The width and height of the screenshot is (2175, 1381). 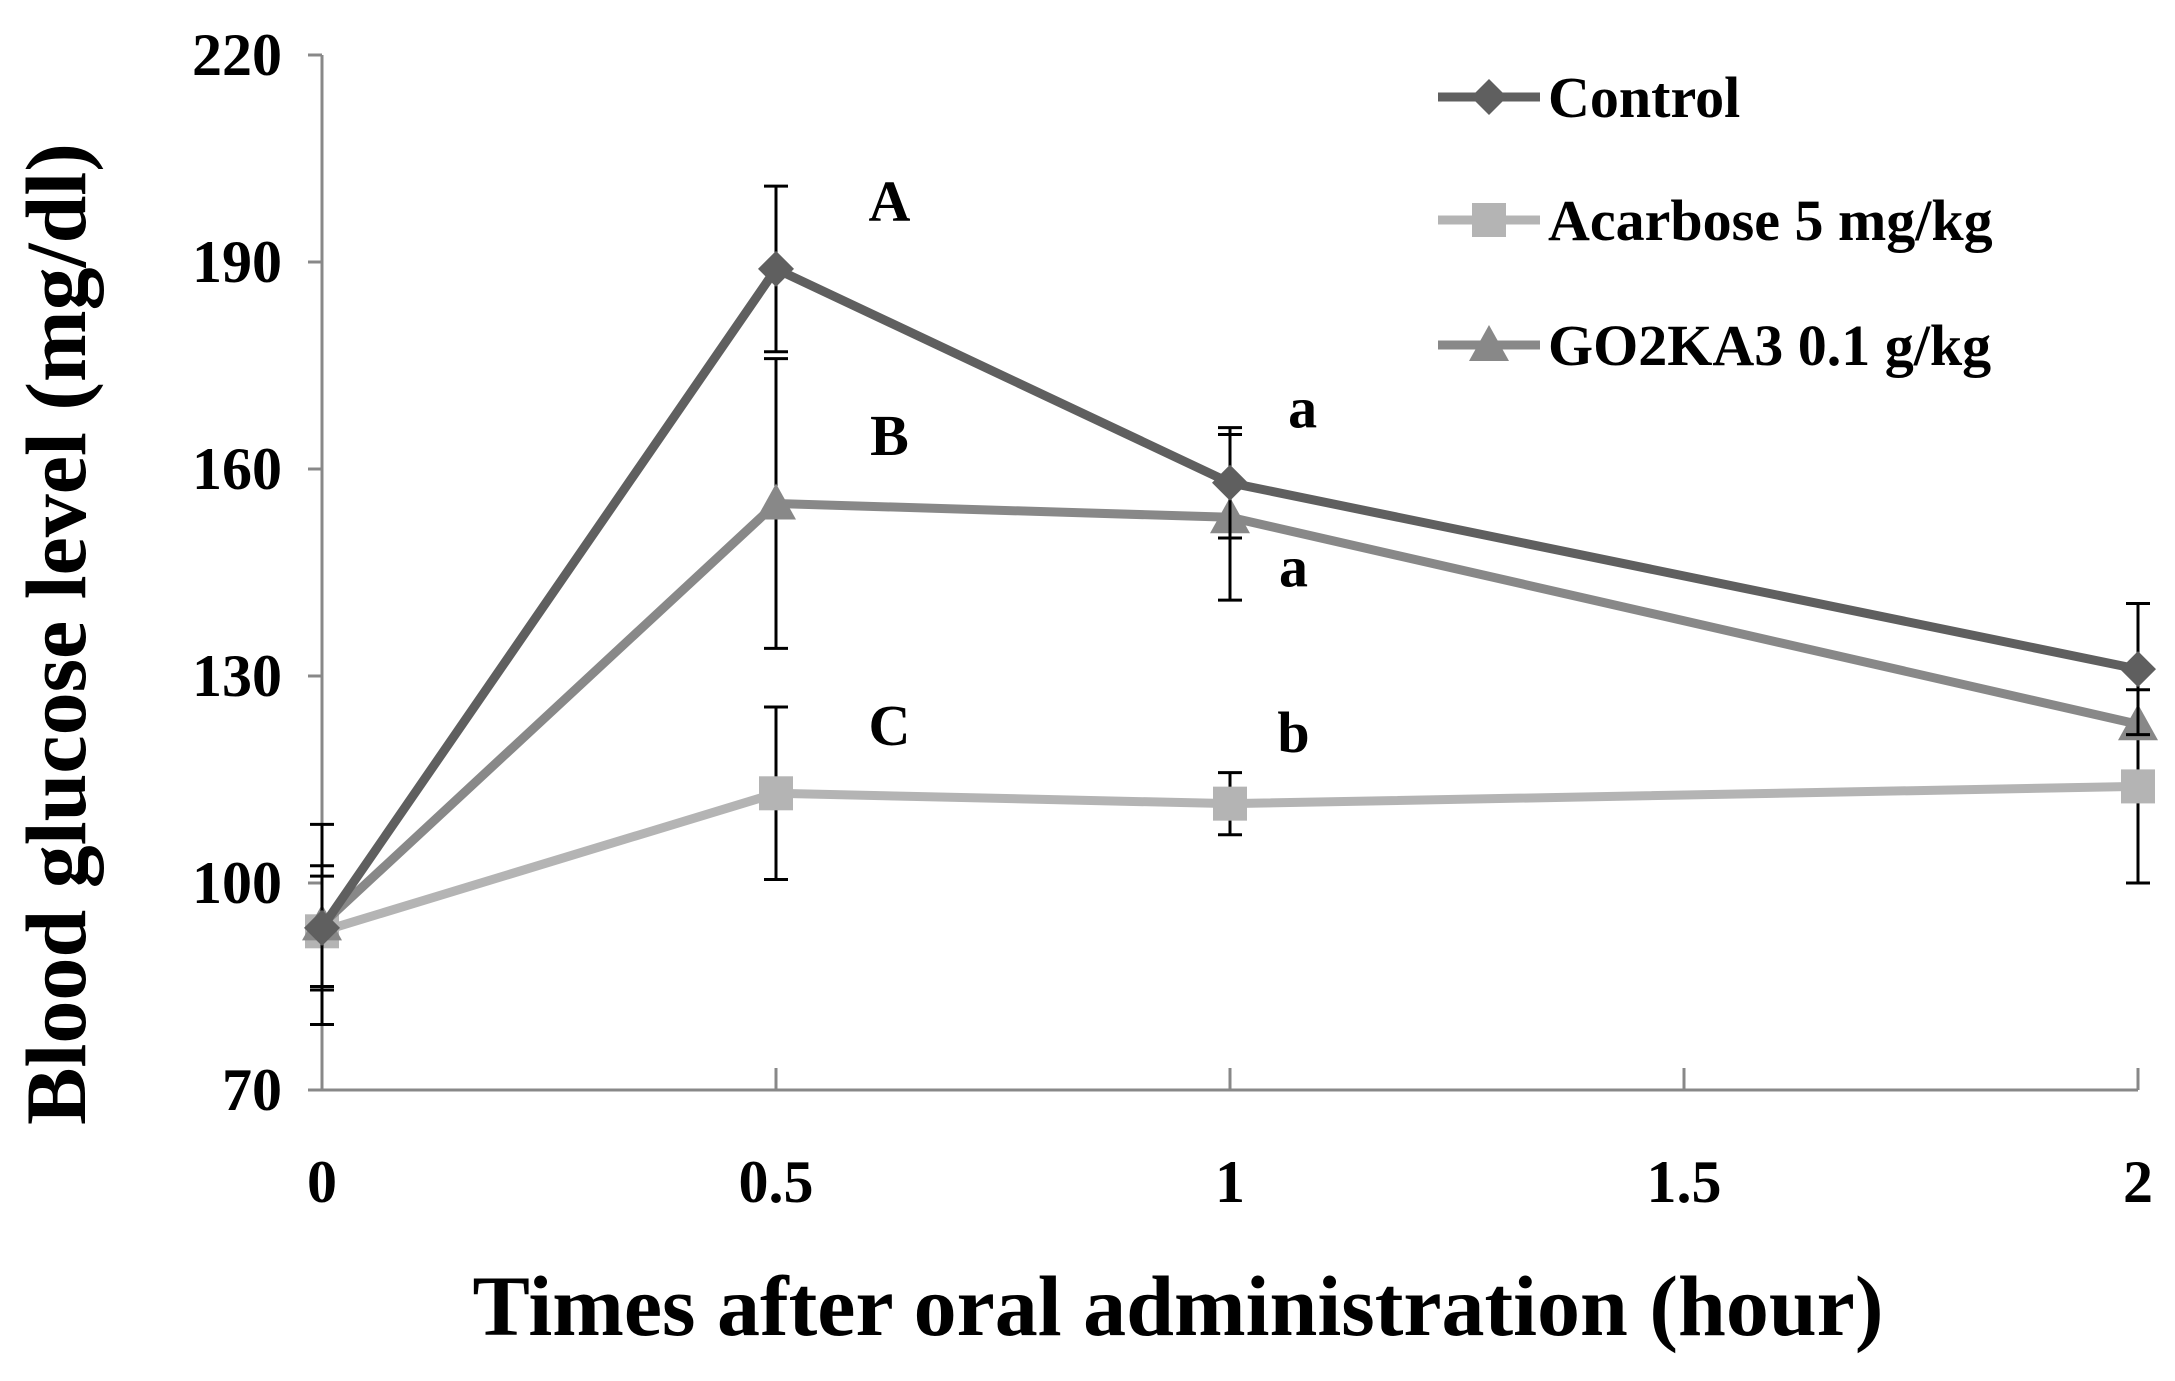 What do you see at coordinates (237, 262) in the screenshot?
I see `y-tick-label: 190` at bounding box center [237, 262].